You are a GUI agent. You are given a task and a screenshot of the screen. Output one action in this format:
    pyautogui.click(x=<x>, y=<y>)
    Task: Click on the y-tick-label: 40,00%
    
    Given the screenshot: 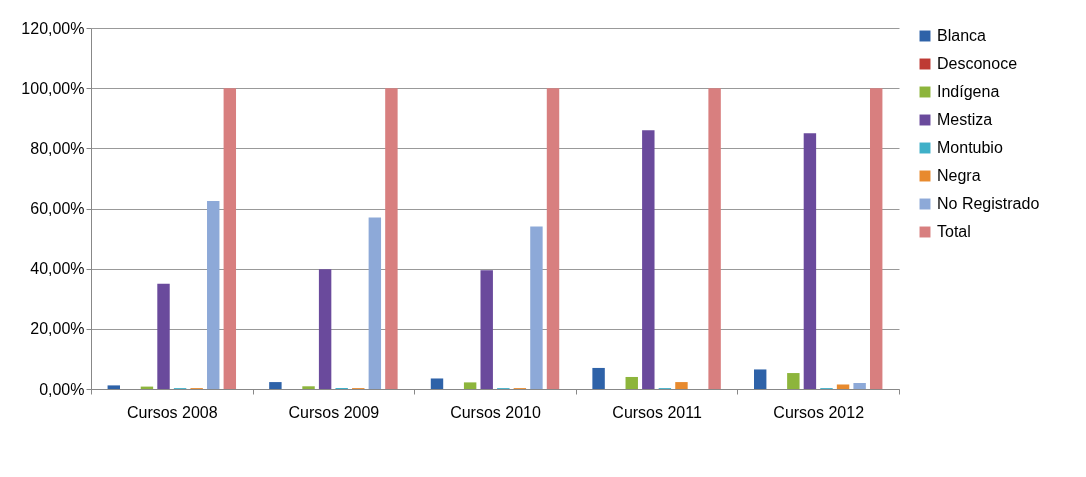 What is the action you would take?
    pyautogui.click(x=57, y=269)
    